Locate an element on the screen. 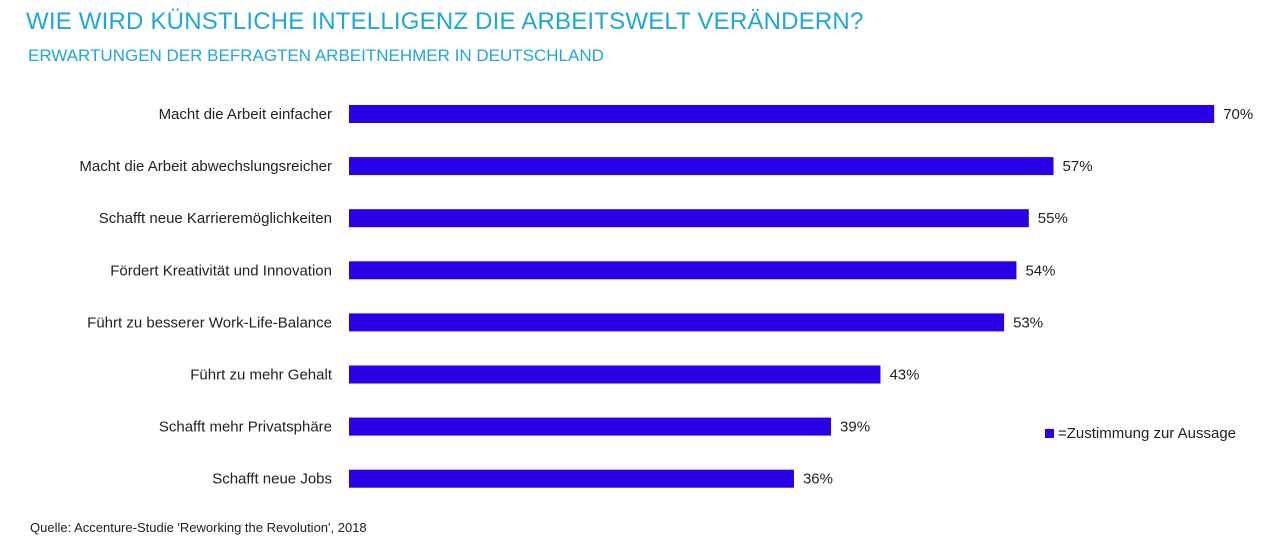 This screenshot has width=1280, height=559. value-label: 55% is located at coordinates (1053, 218).